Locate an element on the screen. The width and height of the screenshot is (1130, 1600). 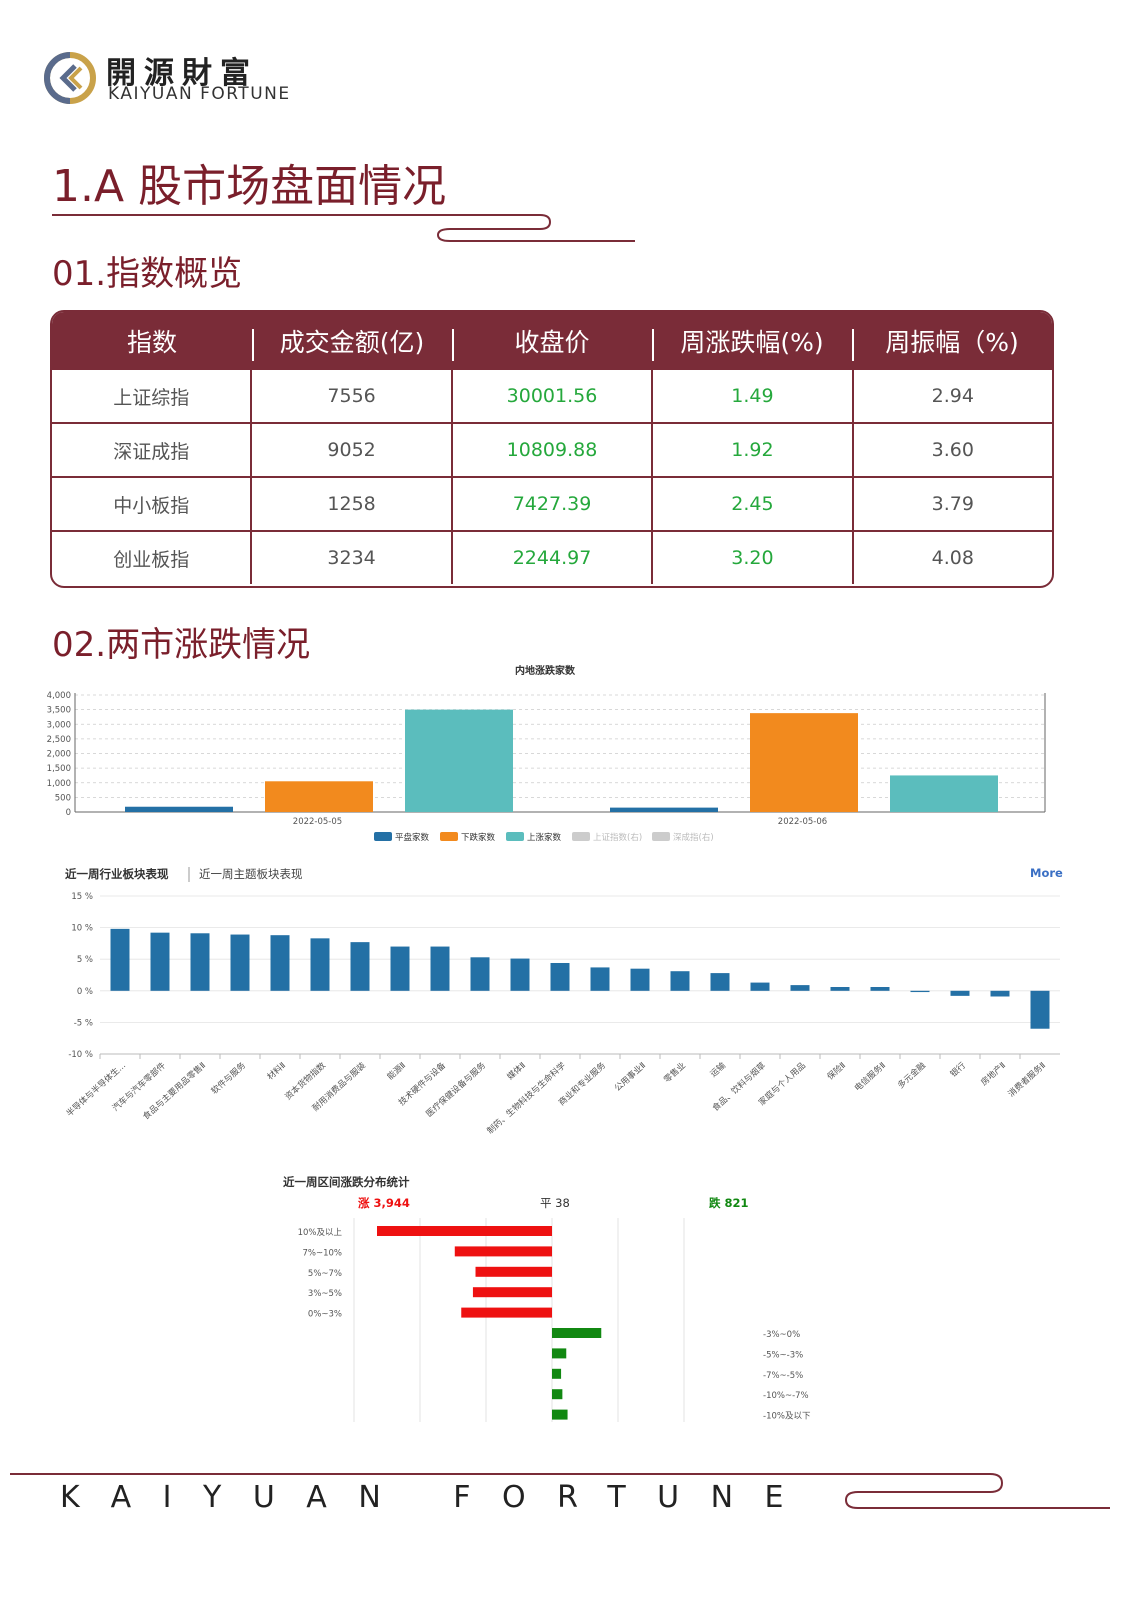
column-header: 周振幅（%) is located at coordinates (952, 341).